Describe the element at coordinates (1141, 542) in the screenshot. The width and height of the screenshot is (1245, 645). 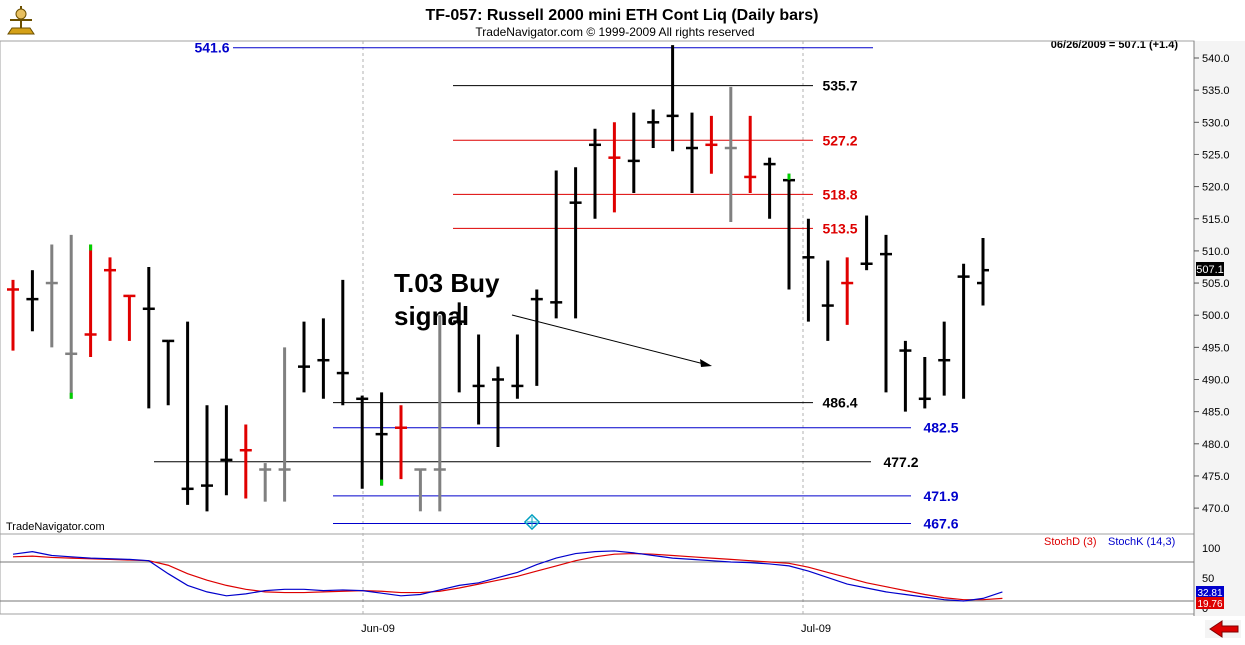
I see `stochk-legend: StochK (14,3)` at that location.